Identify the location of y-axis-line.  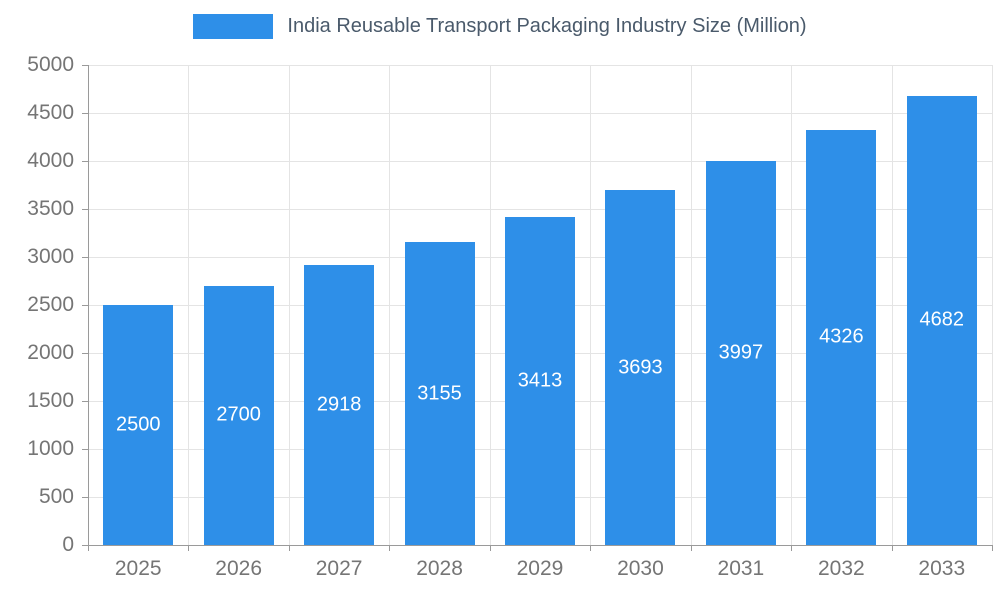
(88, 305).